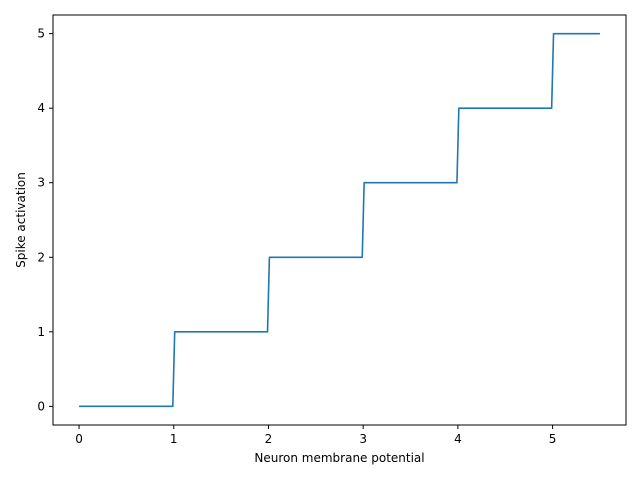  I want to click on y-tick-label: 5, so click(41, 34).